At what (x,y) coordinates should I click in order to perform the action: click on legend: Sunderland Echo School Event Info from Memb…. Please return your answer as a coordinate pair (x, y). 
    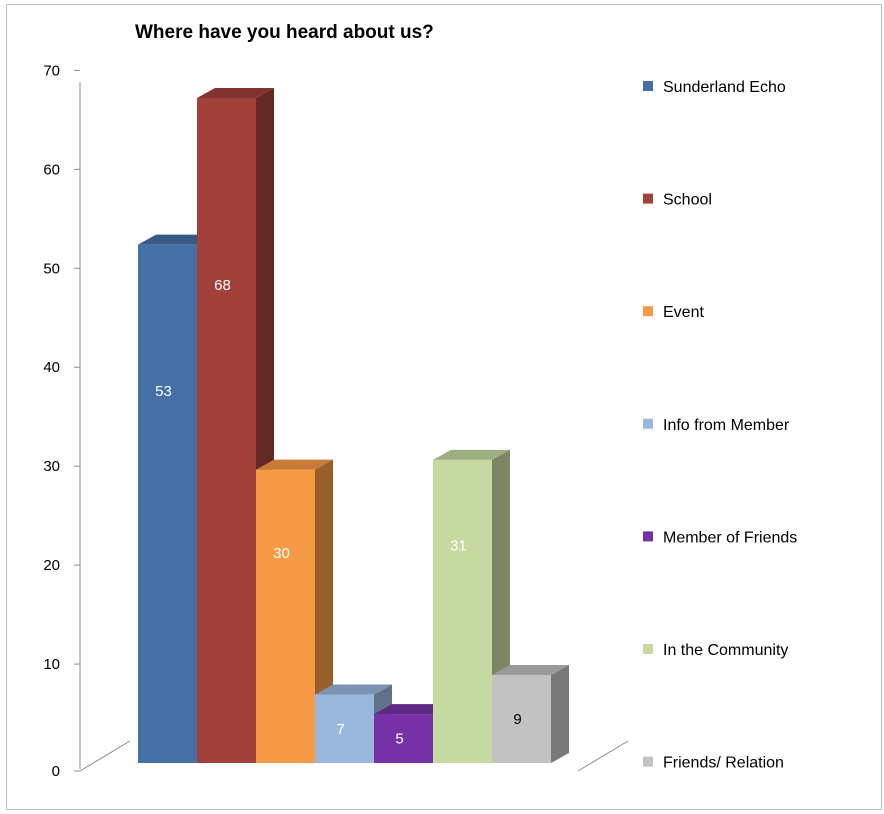
    Looking at the image, I should click on (720, 425).